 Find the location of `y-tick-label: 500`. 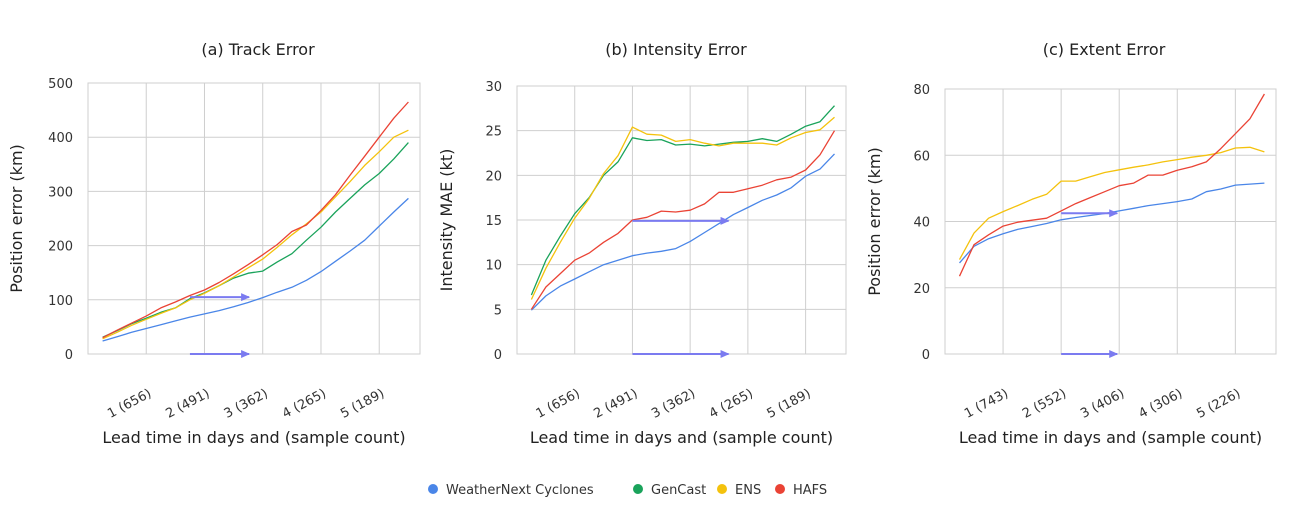

y-tick-label: 500 is located at coordinates (60, 84).